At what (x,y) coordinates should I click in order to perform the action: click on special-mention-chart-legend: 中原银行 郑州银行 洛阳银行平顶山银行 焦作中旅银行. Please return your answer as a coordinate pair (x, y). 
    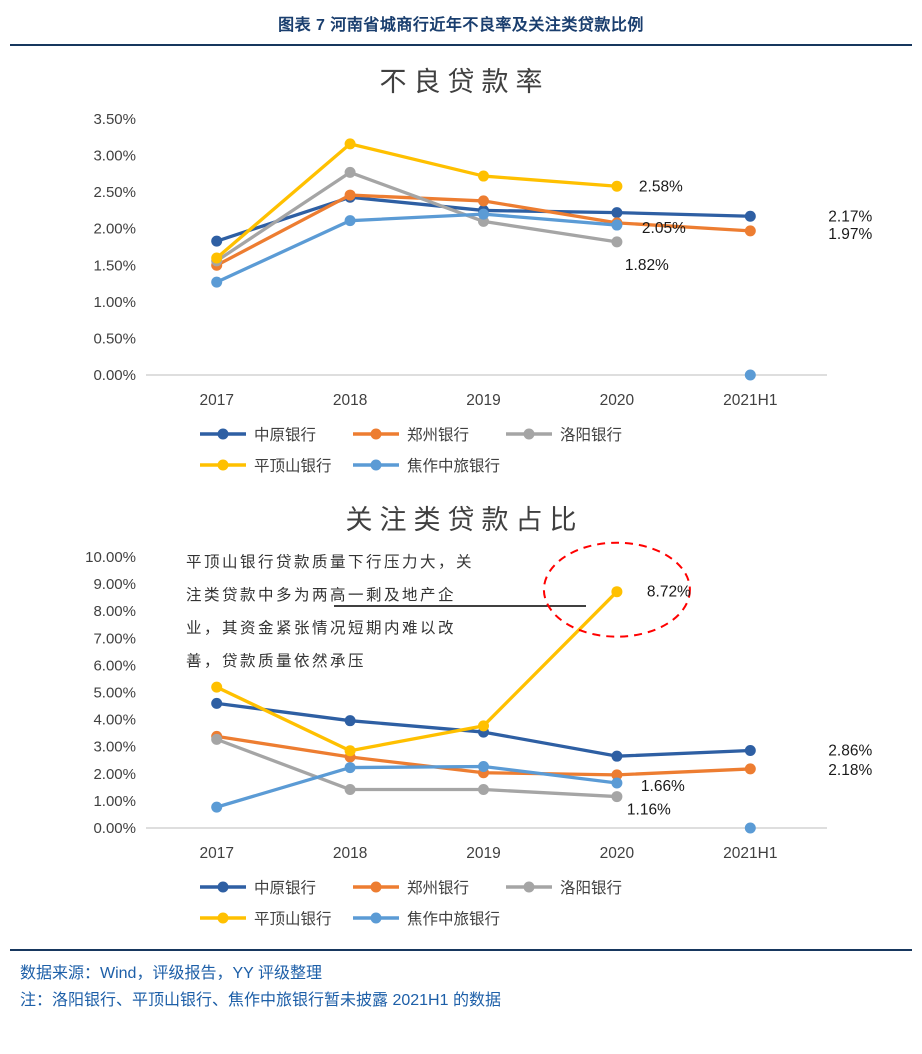
    Looking at the image, I should click on (561, 902).